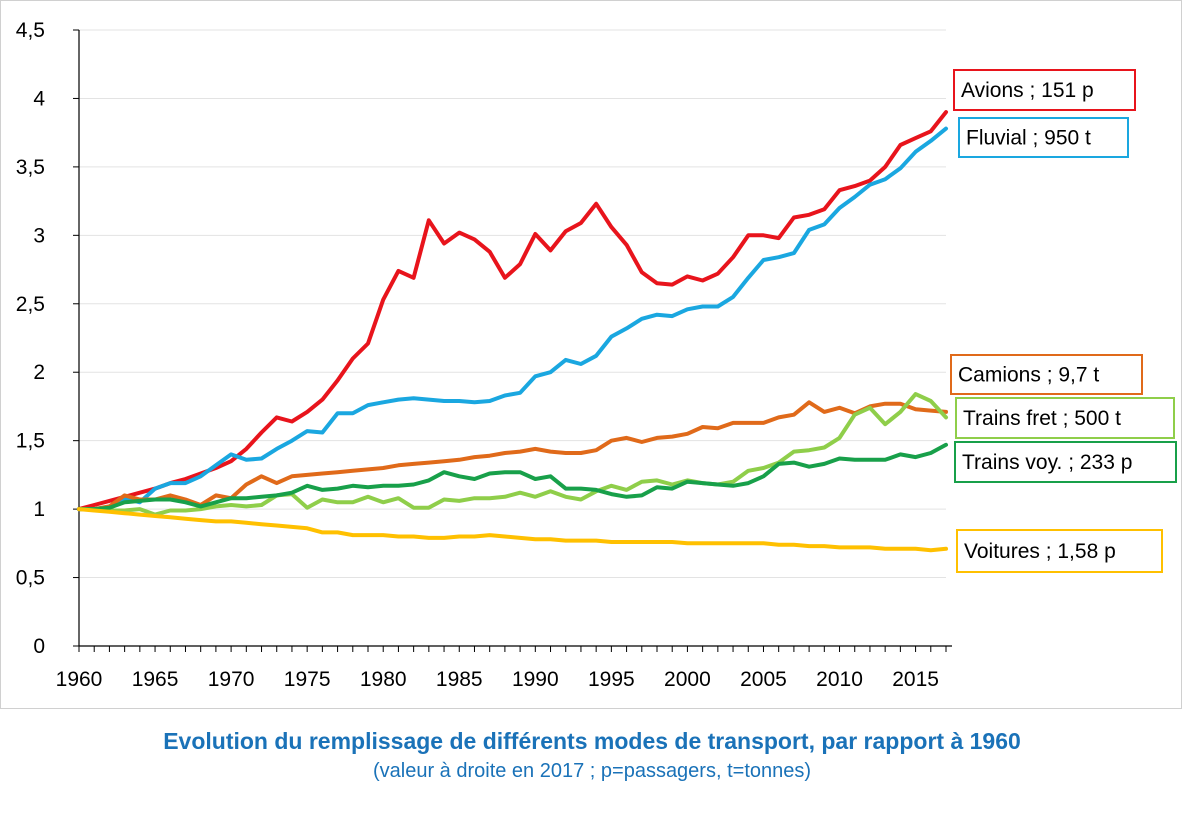  What do you see at coordinates (30, 30) in the screenshot?
I see `y-tick-label: 4,5` at bounding box center [30, 30].